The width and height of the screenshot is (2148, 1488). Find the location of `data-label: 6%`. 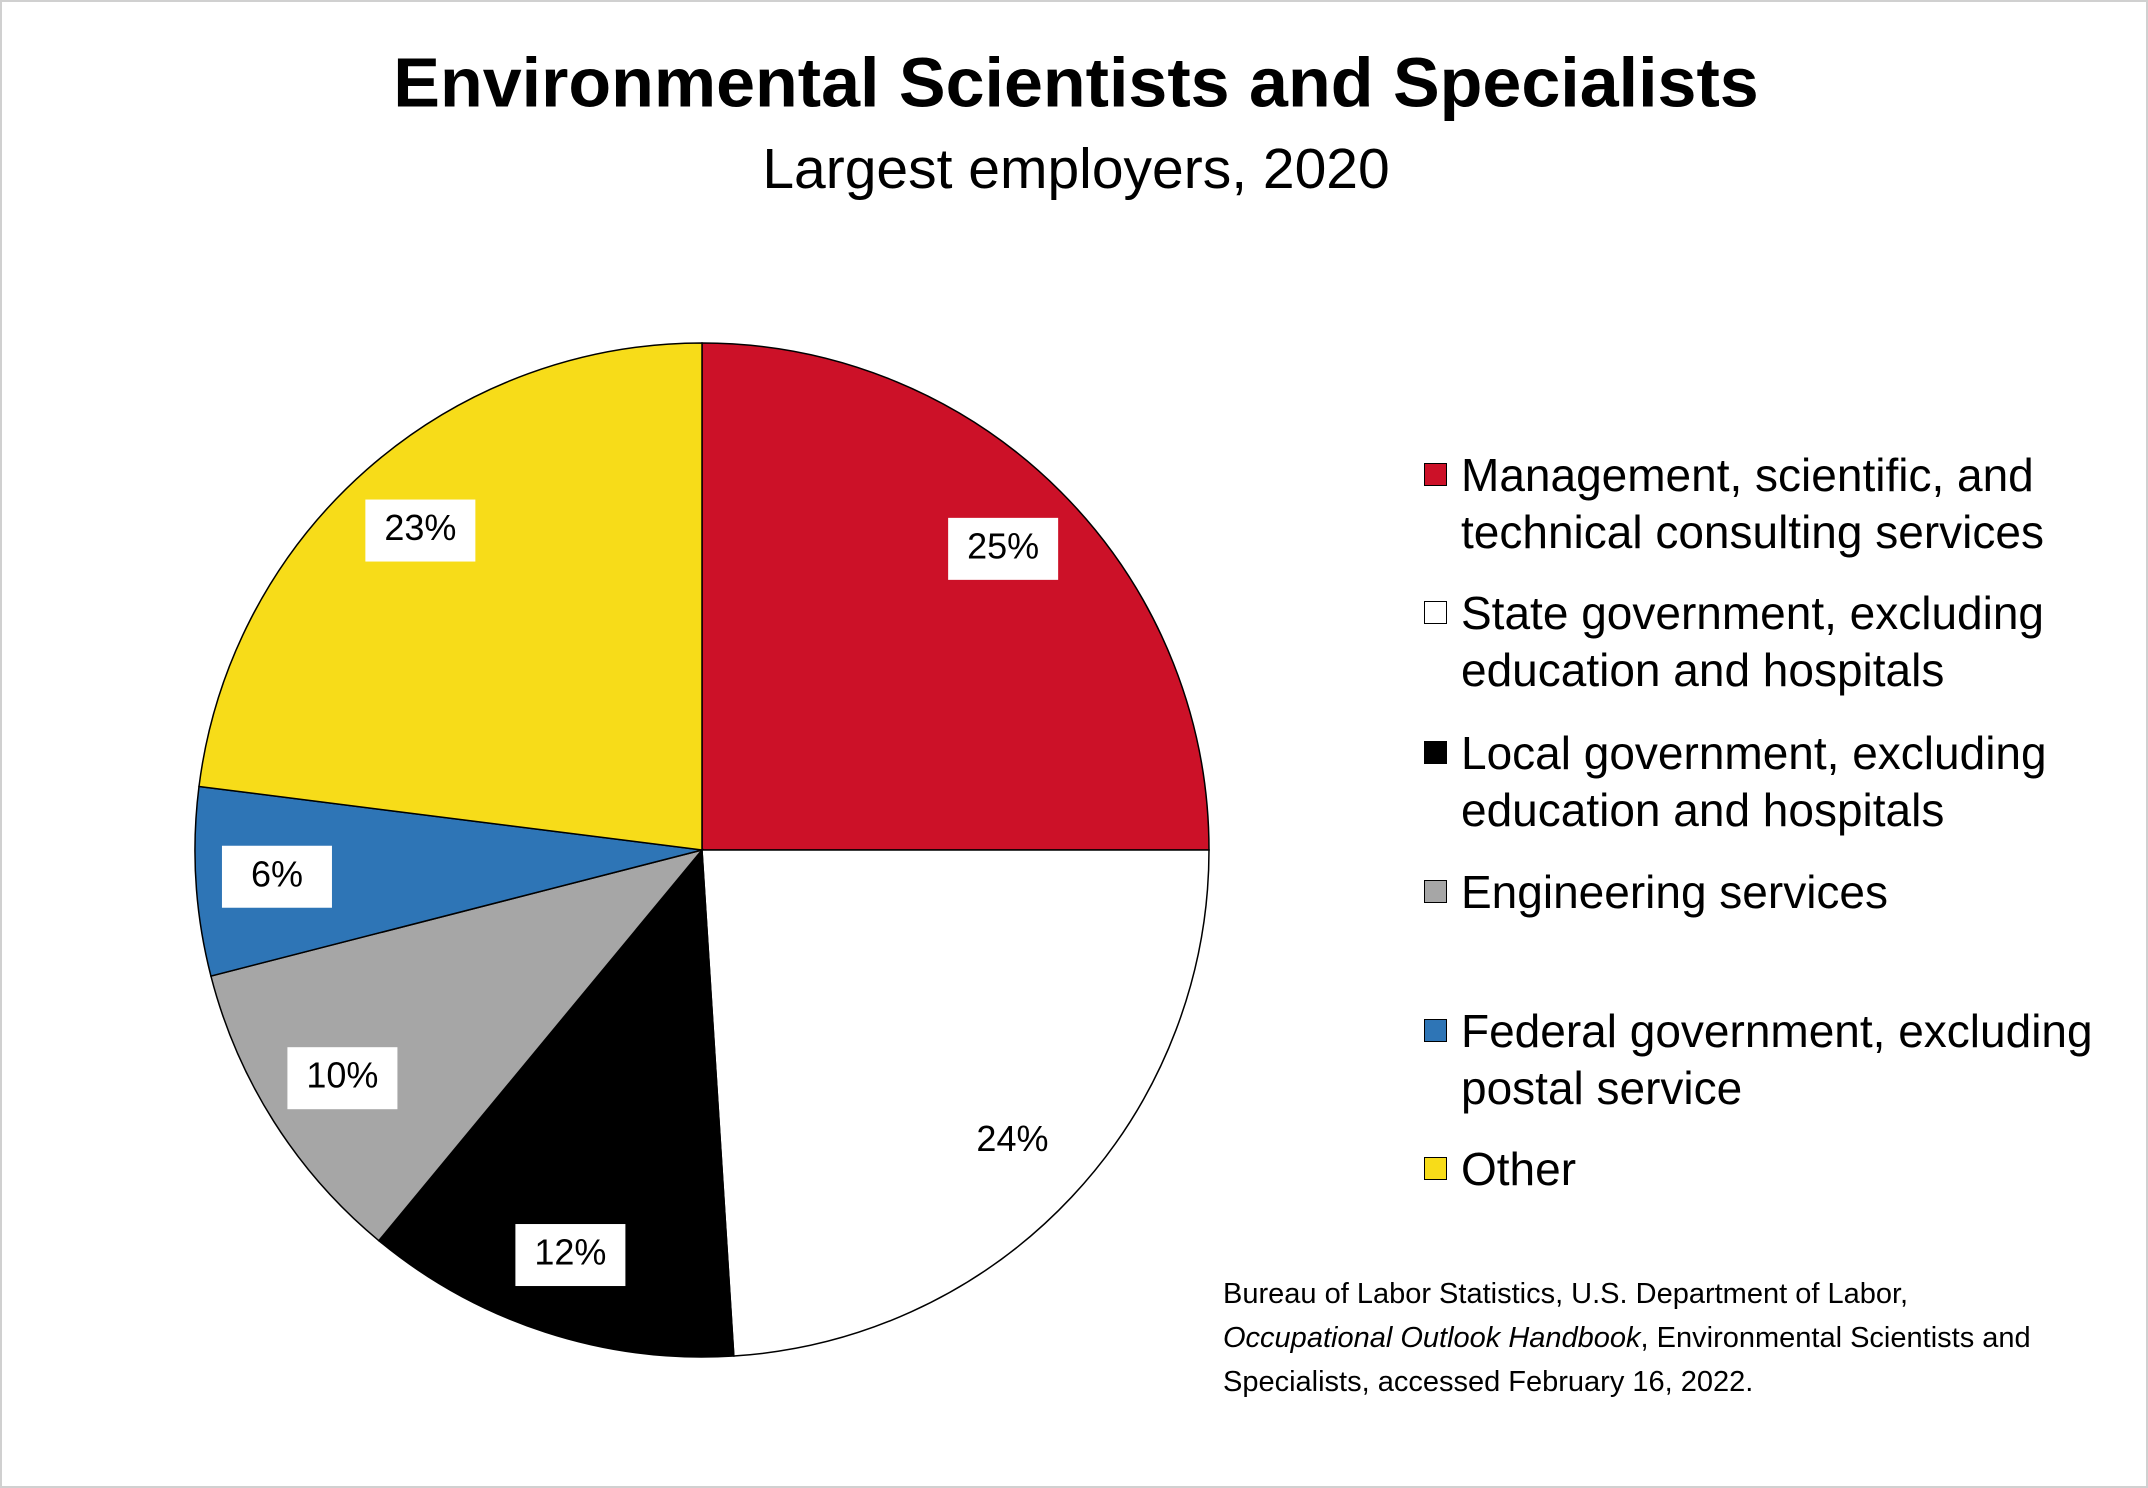

data-label: 6% is located at coordinates (277, 873).